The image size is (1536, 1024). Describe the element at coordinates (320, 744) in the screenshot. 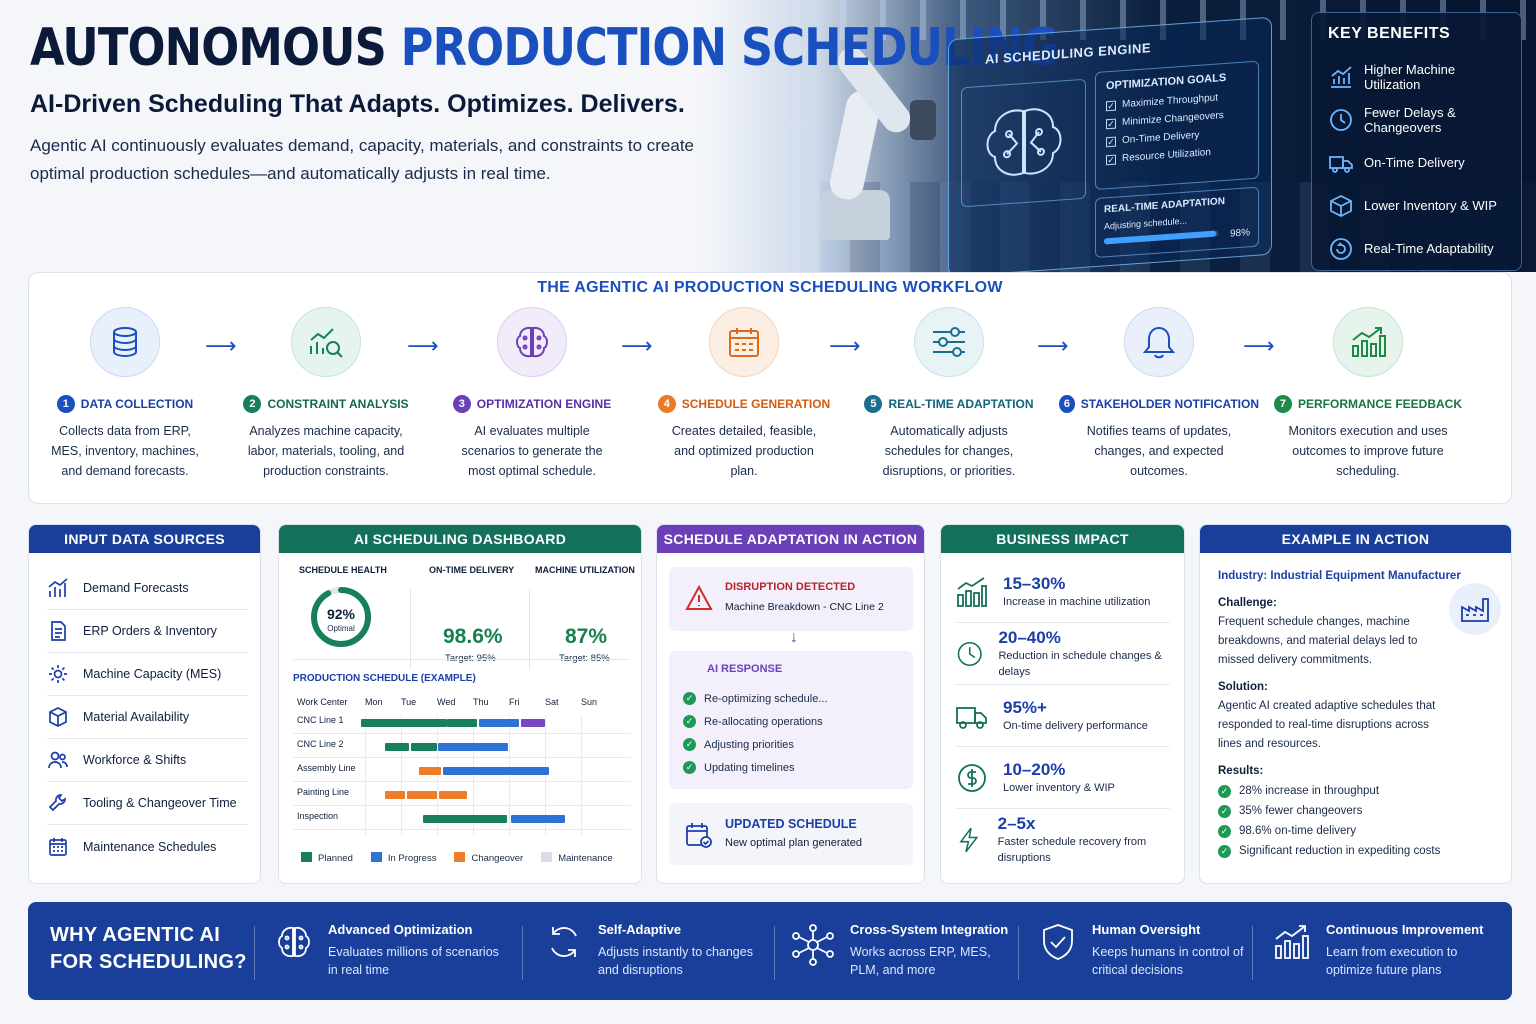

I see `work-center-label: CNC Line 2` at that location.